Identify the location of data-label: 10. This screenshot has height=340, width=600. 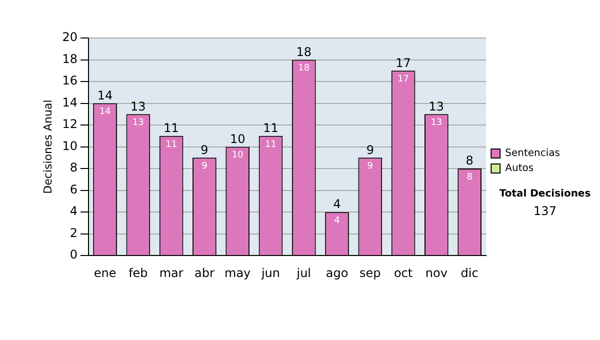
(238, 155).